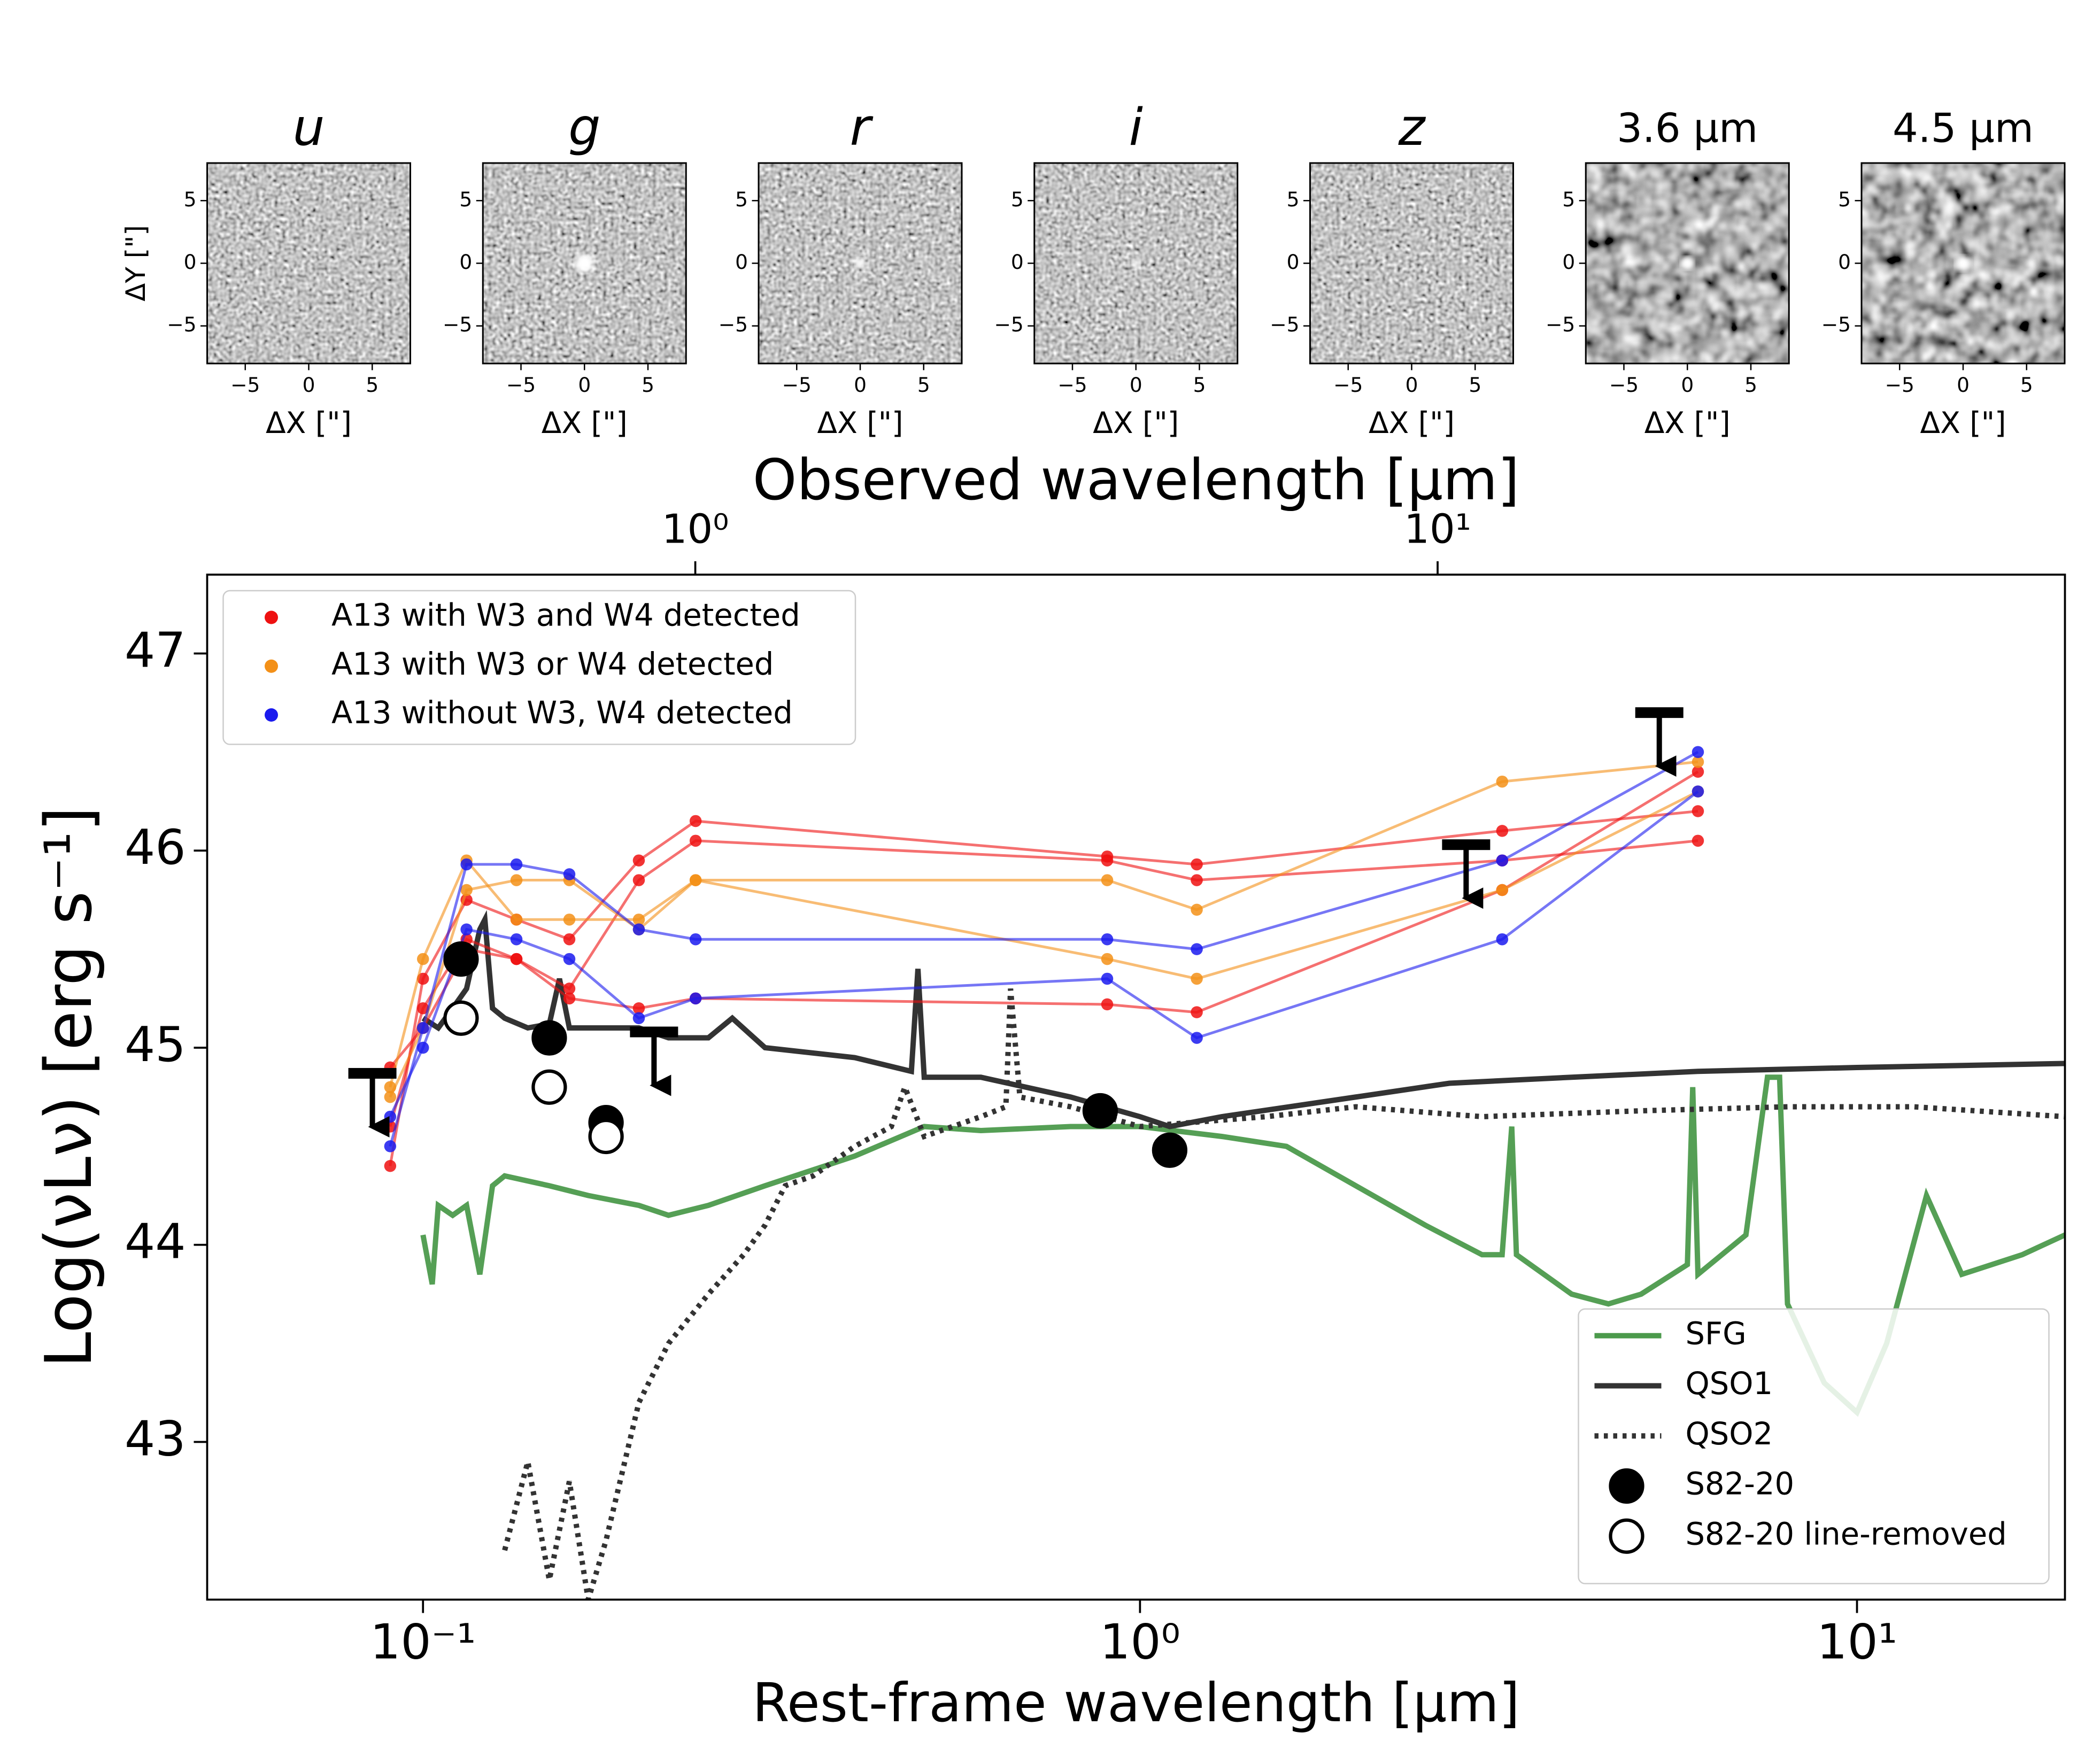  Describe the element at coordinates (565, 615) in the screenshot. I see `legend-label: A13 with W3 and W4 detected` at that location.